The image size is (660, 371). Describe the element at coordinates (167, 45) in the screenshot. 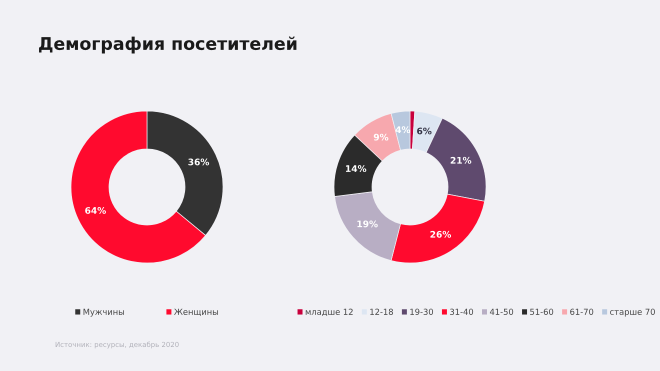

I see `chart-title: Демография посетителей` at that location.